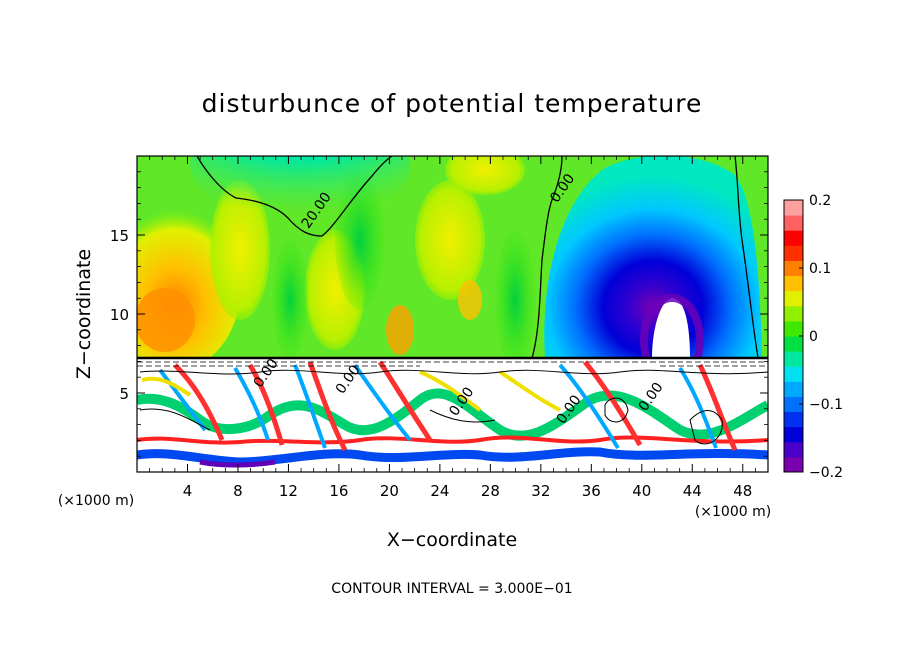 This screenshot has height=658, width=904. Describe the element at coordinates (389, 491) in the screenshot. I see `x-tick-label: 20` at that location.